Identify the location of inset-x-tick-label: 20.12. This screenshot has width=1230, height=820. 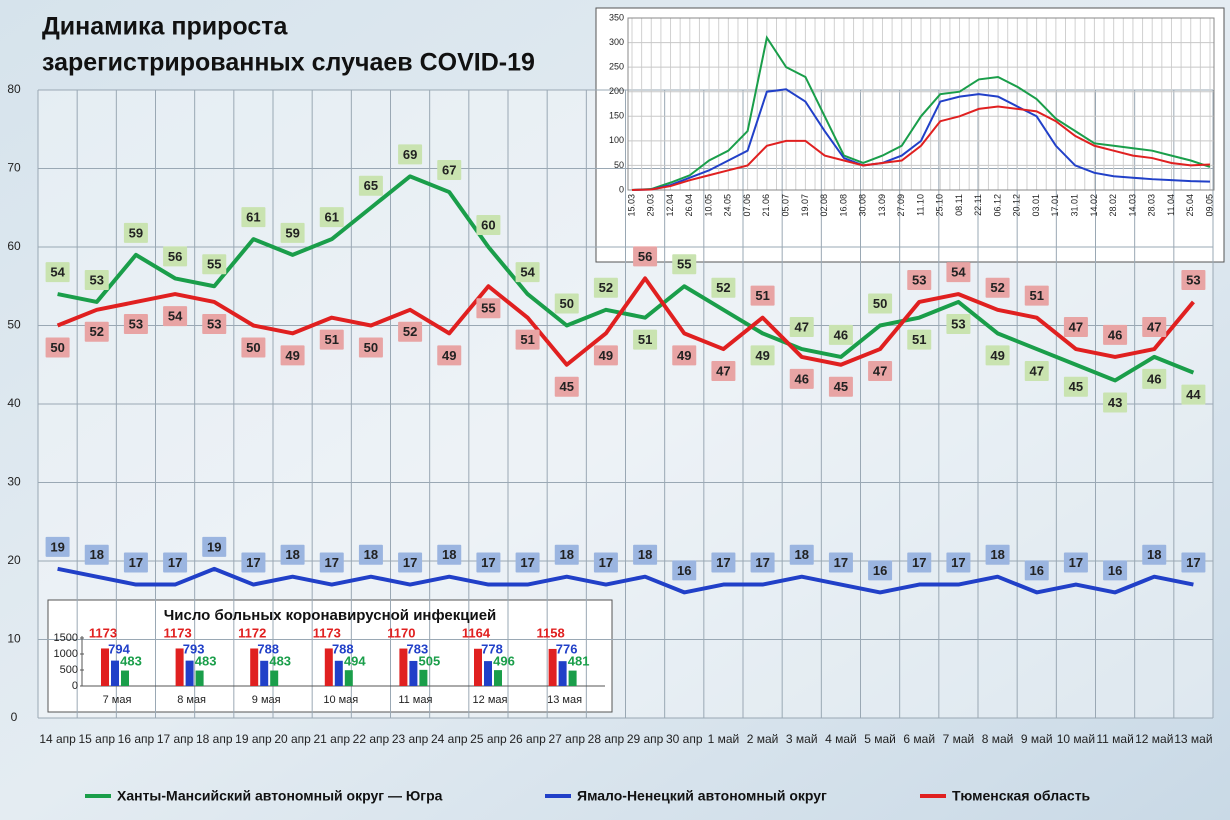
(1017, 205).